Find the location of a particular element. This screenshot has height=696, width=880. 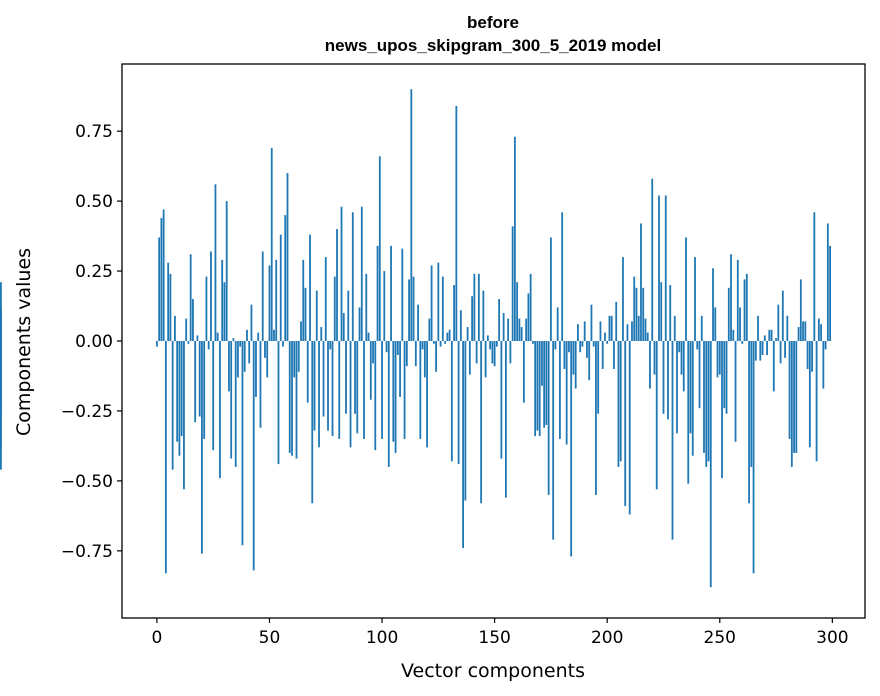

y-axis-label: Components values is located at coordinates (24, 342).